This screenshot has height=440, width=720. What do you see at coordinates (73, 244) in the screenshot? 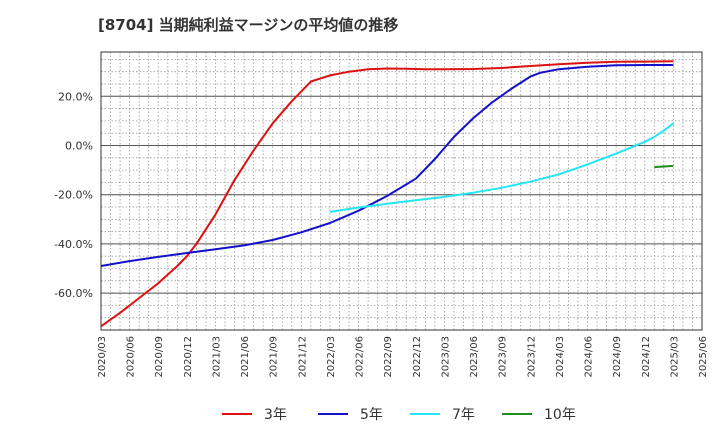
I see `y-tick-label: -40.0%` at bounding box center [73, 244].